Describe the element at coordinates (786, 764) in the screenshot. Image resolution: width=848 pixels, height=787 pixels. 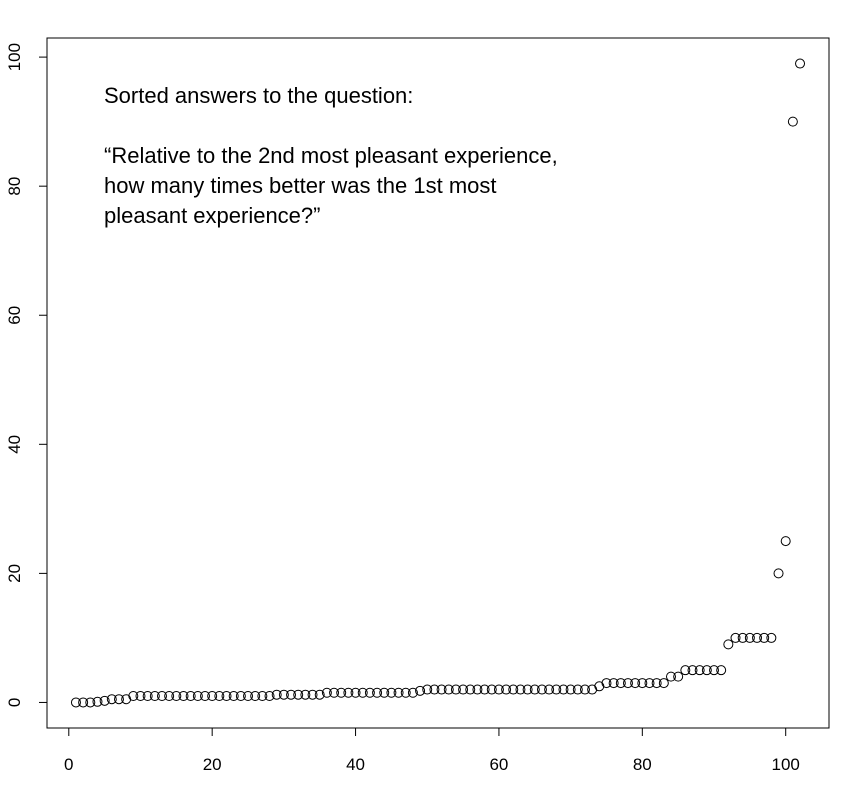
I see `x-tick-label: 100` at that location.